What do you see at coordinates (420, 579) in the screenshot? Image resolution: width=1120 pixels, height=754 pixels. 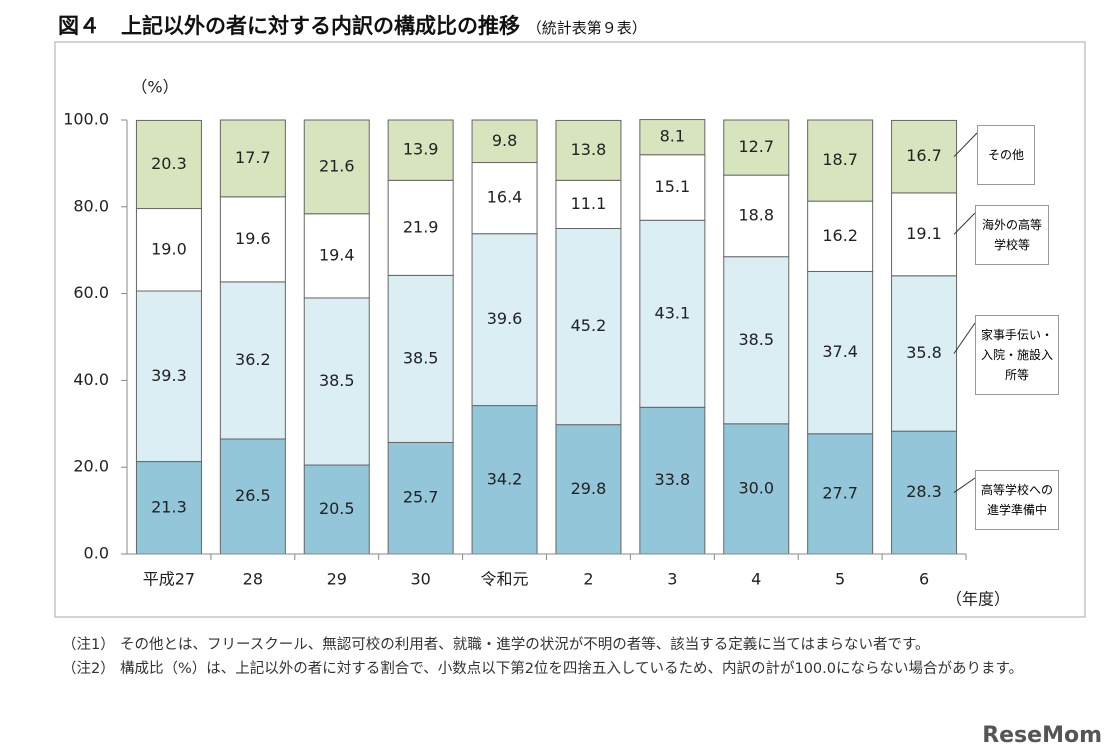 I see `x-tick-label: 30` at bounding box center [420, 579].